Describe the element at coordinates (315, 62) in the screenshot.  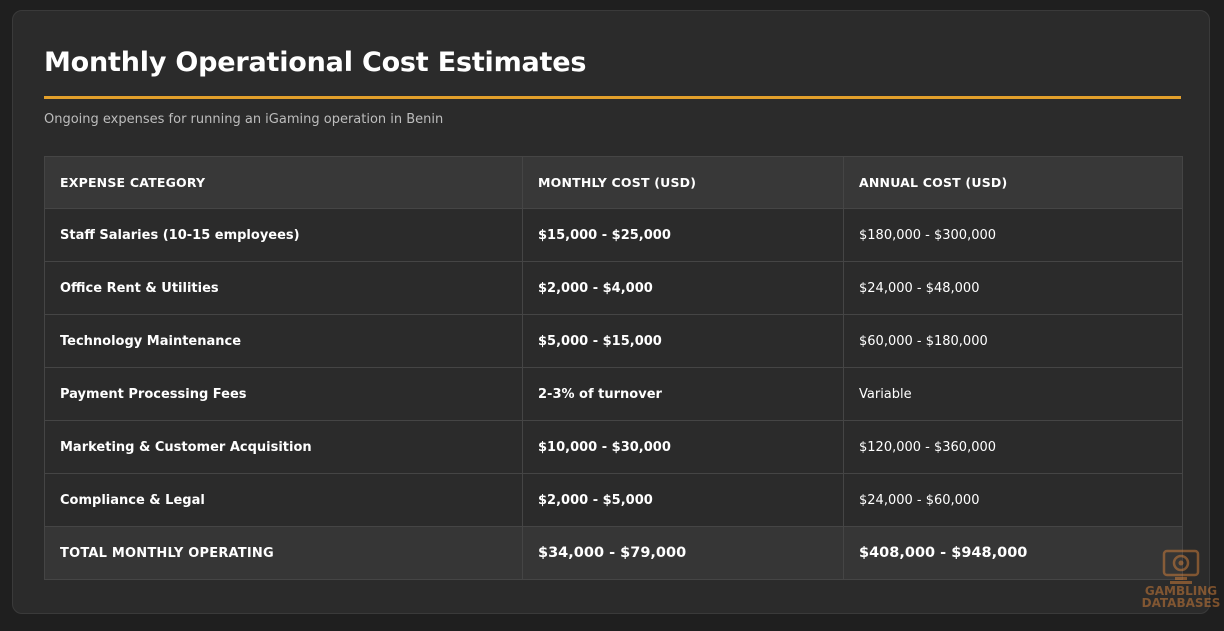
I see `page-title: Monthly Operational Cost Estimates` at that location.